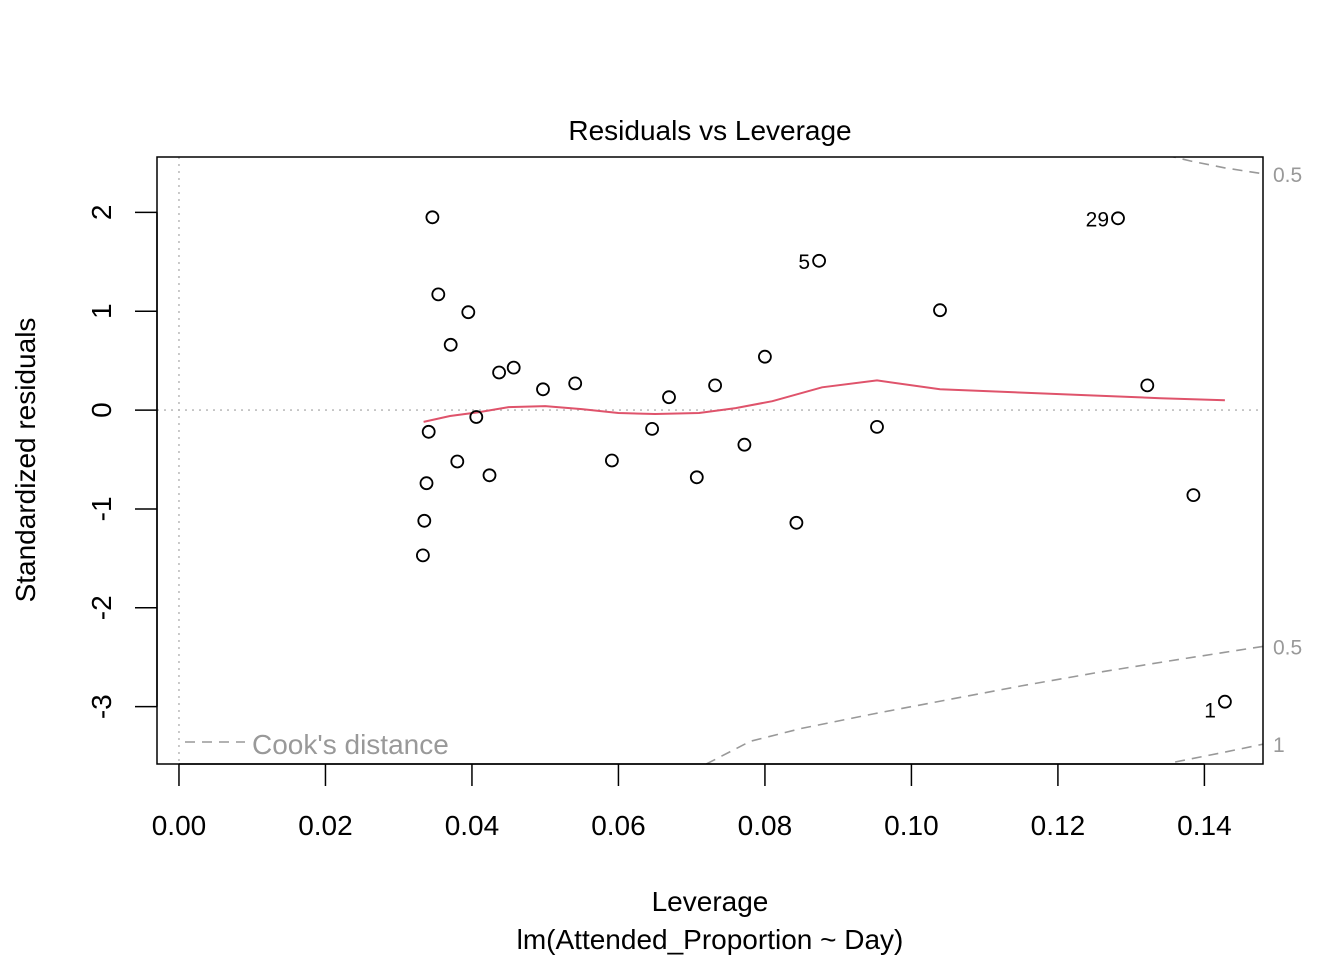  I want to click on legend: Cook's distance, so click(317, 744).